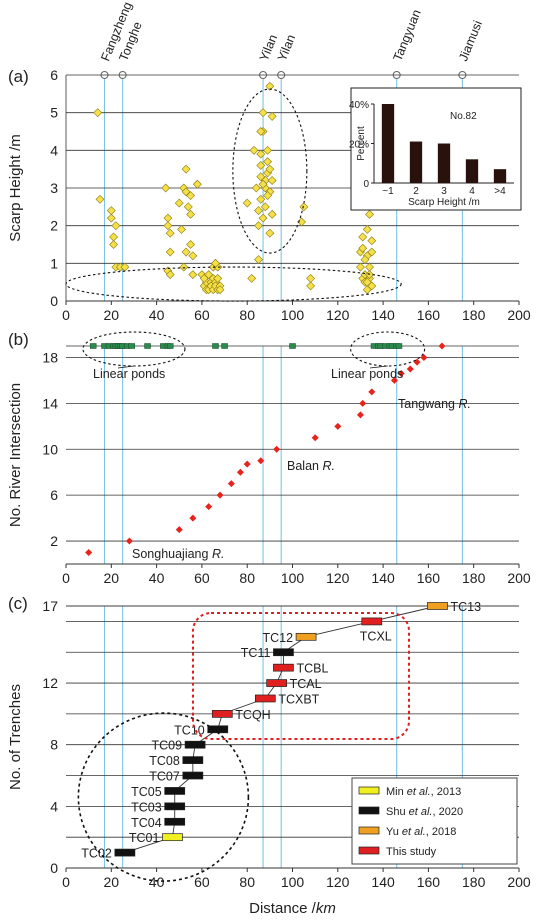 The width and height of the screenshot is (550, 921). Describe the element at coordinates (54, 226) in the screenshot. I see `y-tick-label: 2` at that location.